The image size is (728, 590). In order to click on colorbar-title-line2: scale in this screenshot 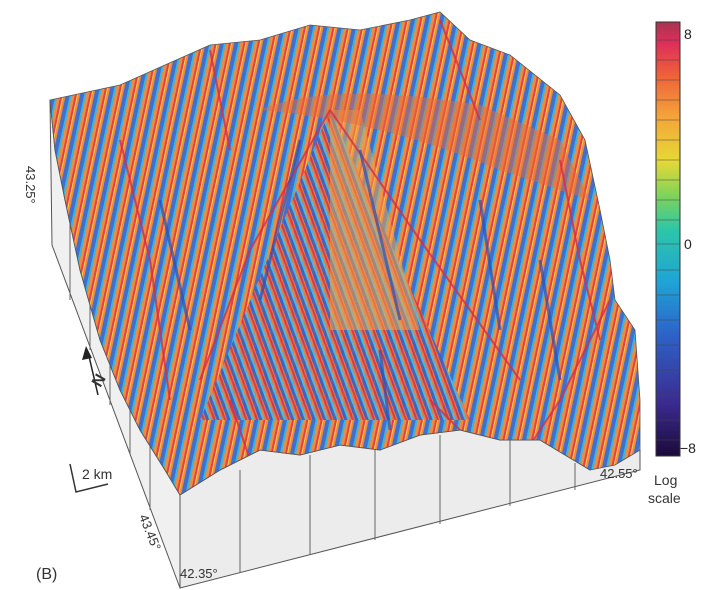, I will do `click(664, 498)`.